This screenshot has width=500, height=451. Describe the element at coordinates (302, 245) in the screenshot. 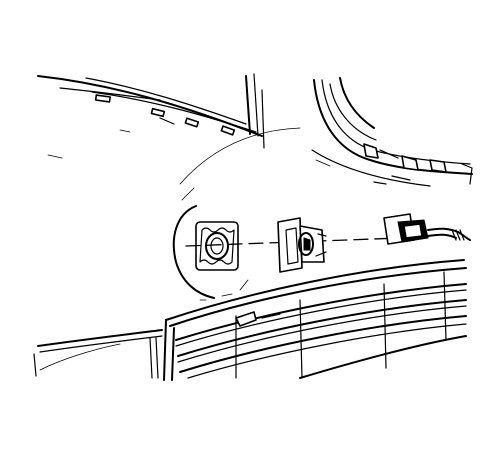

I see `sensor-mounting-bracket` at that location.